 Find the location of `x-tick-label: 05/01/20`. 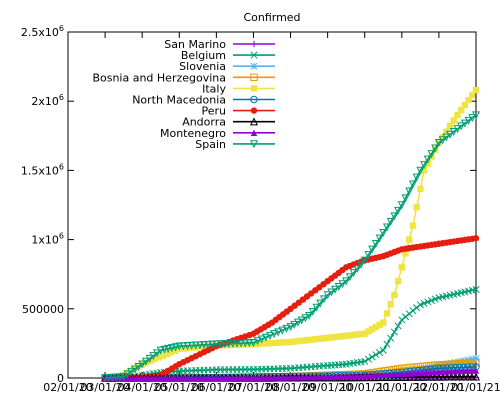

x-tick-label: 05/01/20 is located at coordinates (179, 387).